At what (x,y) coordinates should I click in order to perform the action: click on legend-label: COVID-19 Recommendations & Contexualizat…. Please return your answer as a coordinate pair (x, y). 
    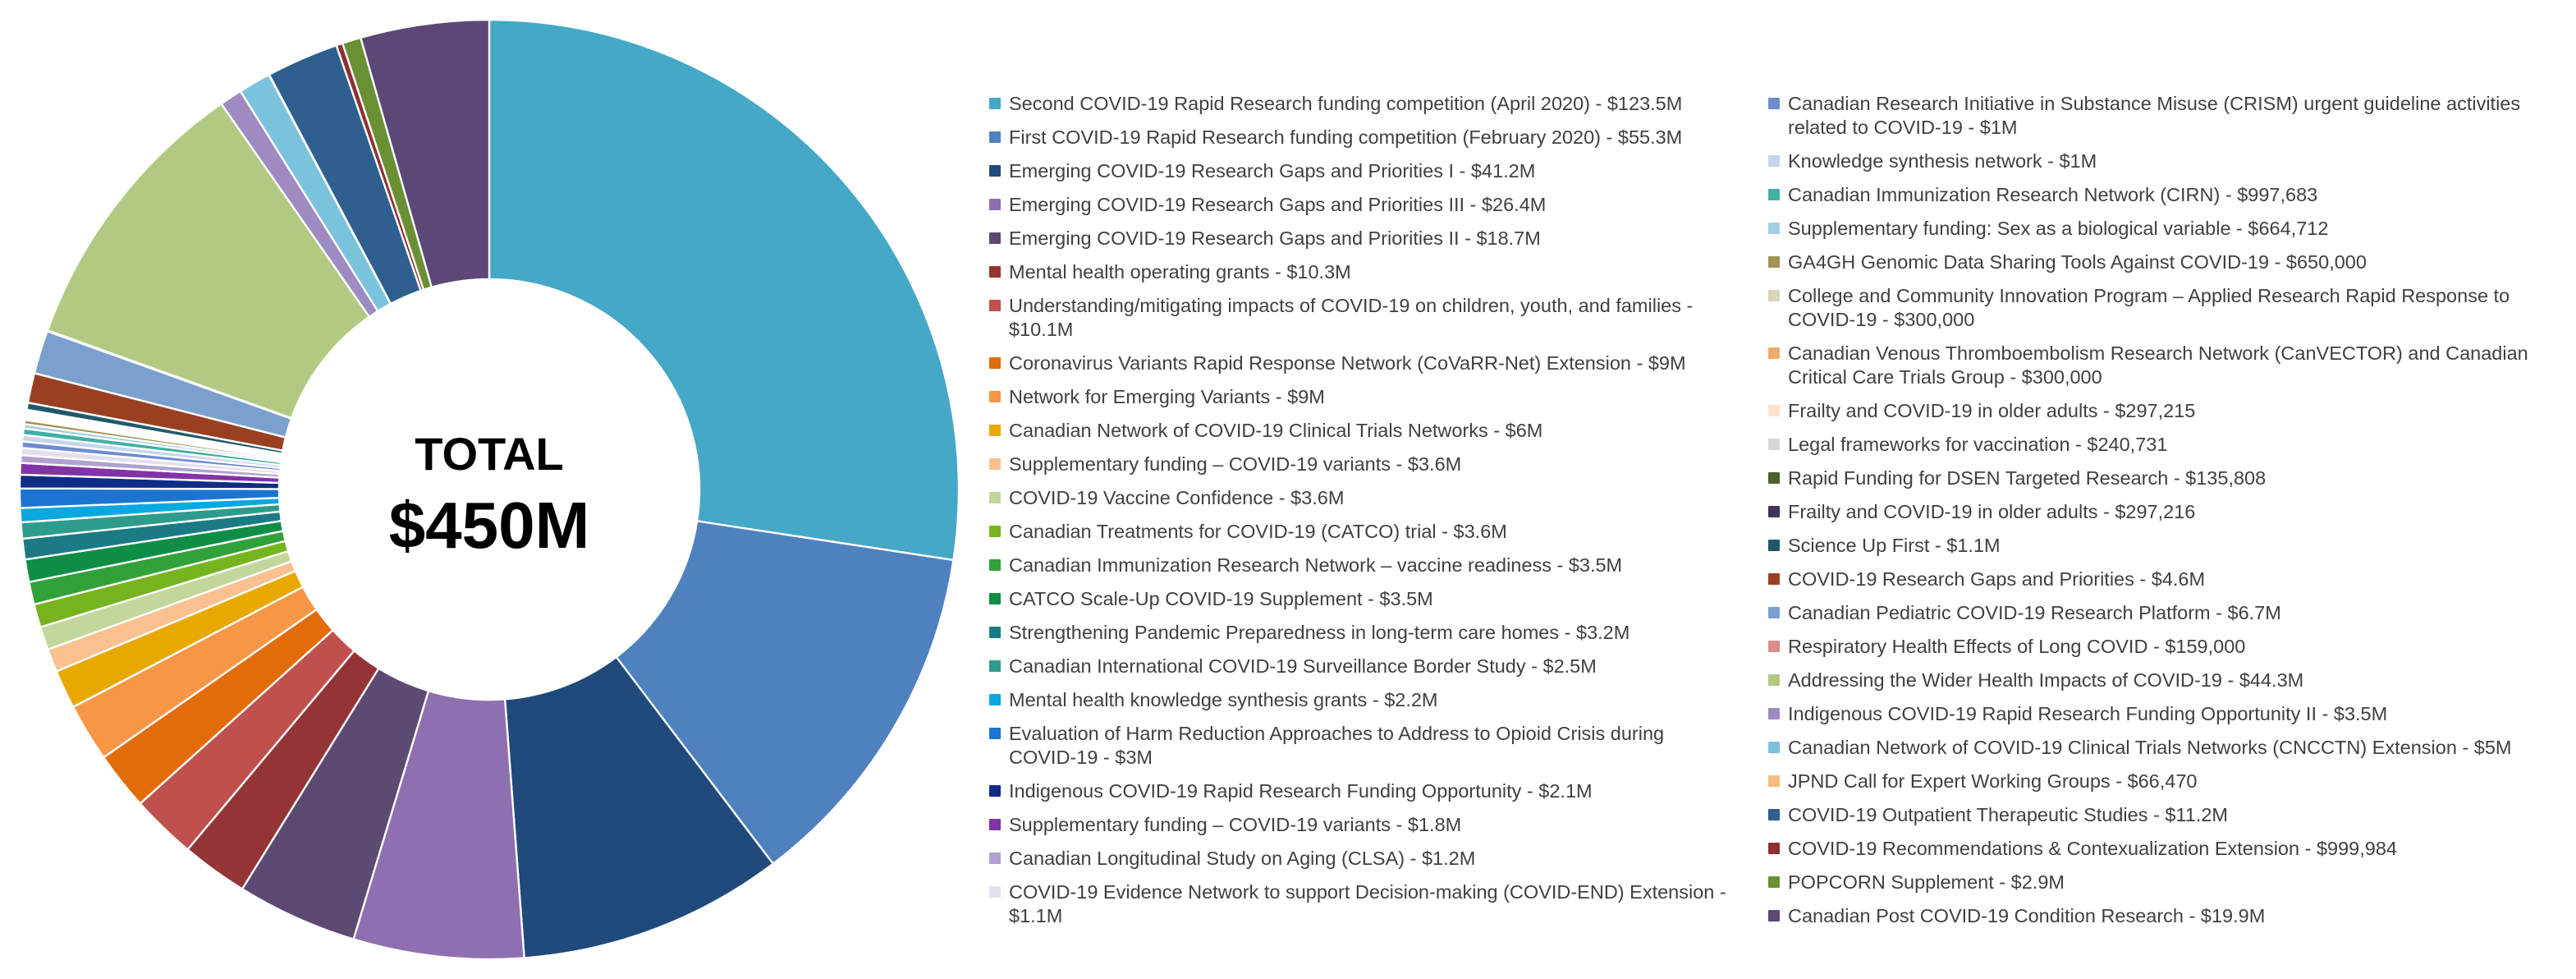
    Looking at the image, I should click on (2092, 848).